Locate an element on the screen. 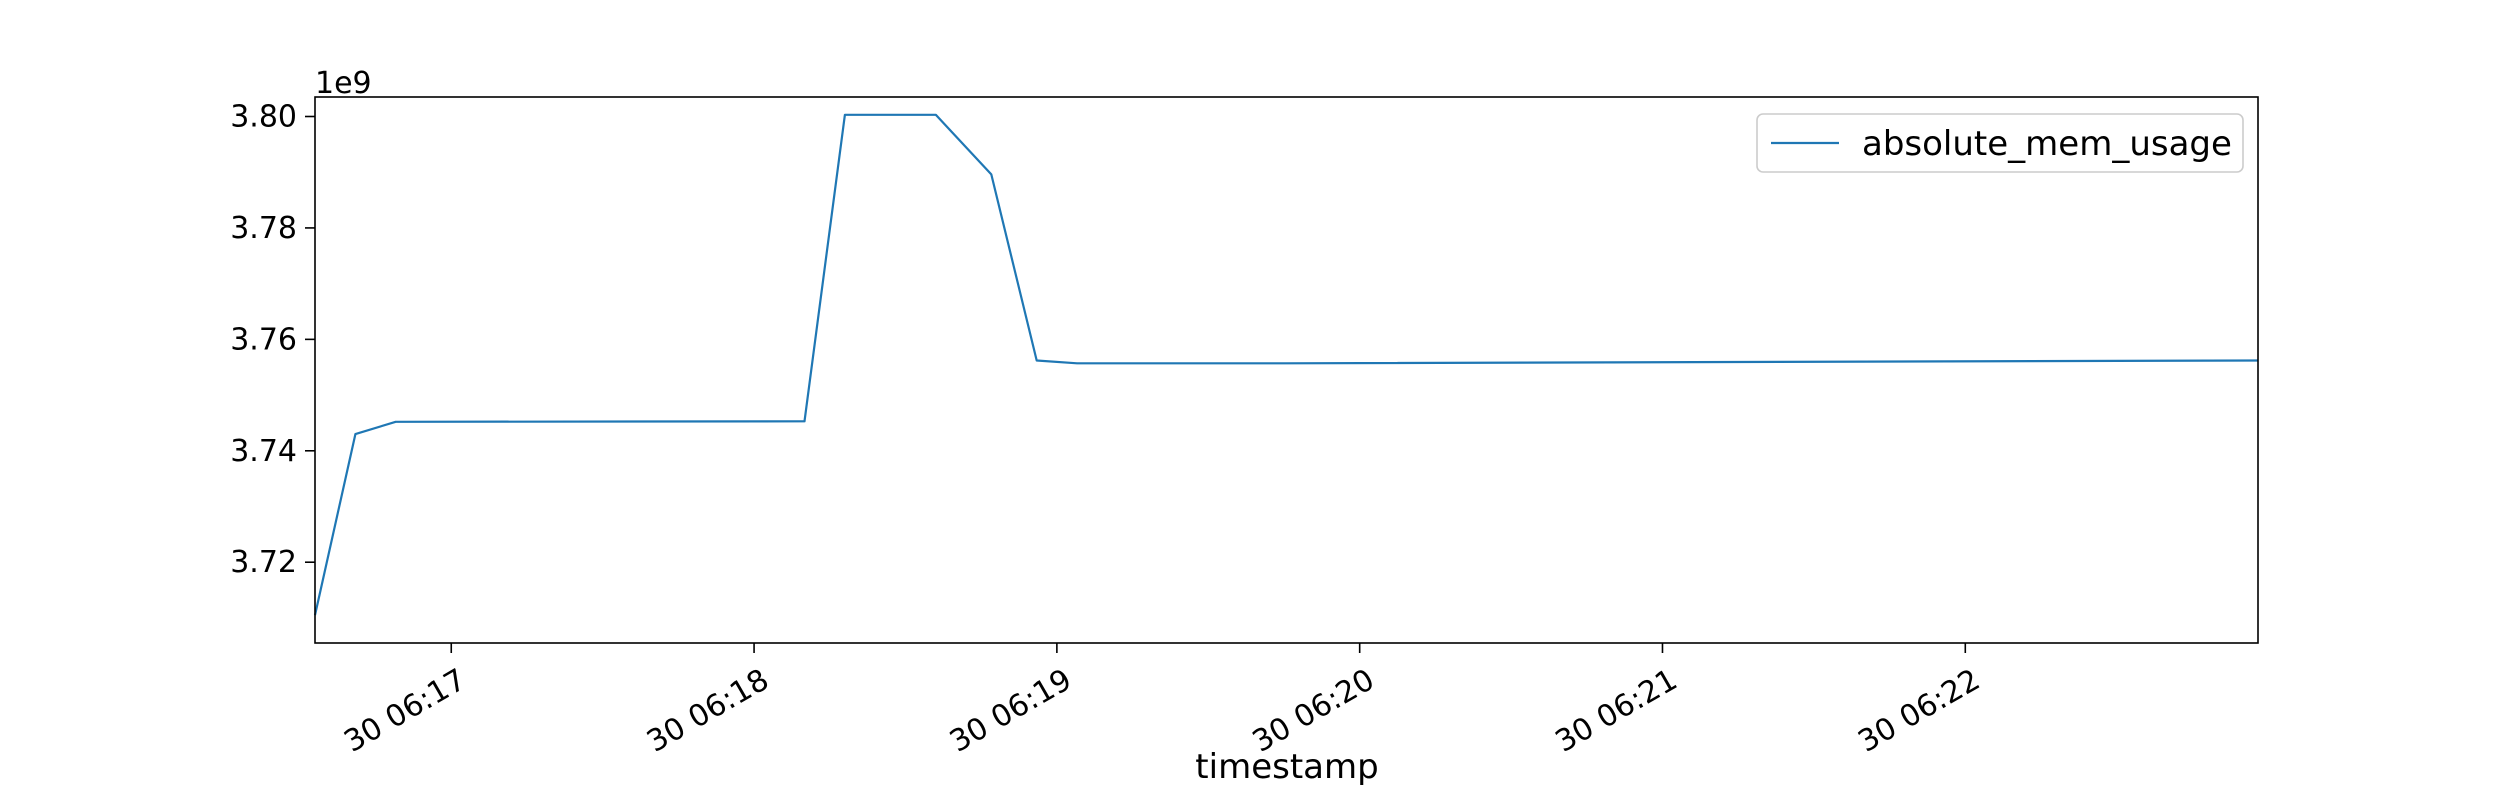 Image resolution: width=2500 pixels, height=805 pixels. y-tick-label: 3.72 is located at coordinates (263, 562).